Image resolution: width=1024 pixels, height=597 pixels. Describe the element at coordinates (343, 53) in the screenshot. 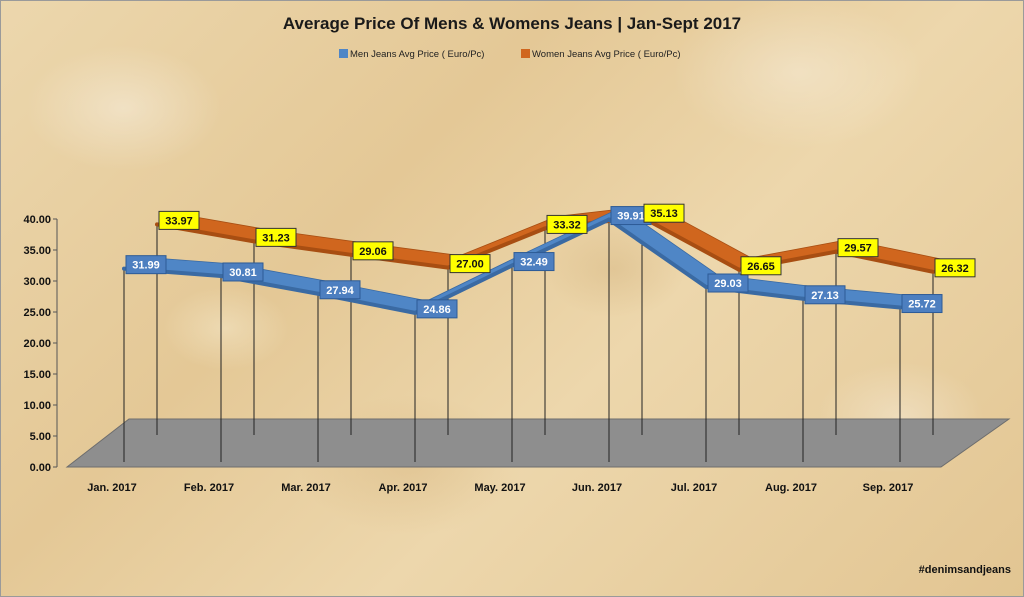

I see `legend-marker-men` at that location.